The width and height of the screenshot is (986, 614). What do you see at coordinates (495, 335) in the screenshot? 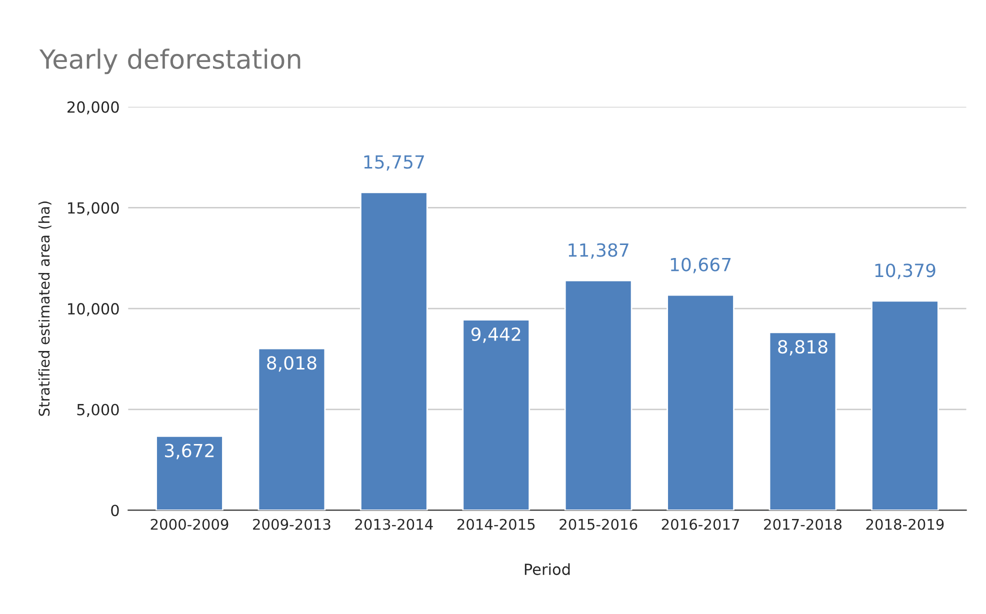
I see `data-label: 9,442` at bounding box center [495, 335].